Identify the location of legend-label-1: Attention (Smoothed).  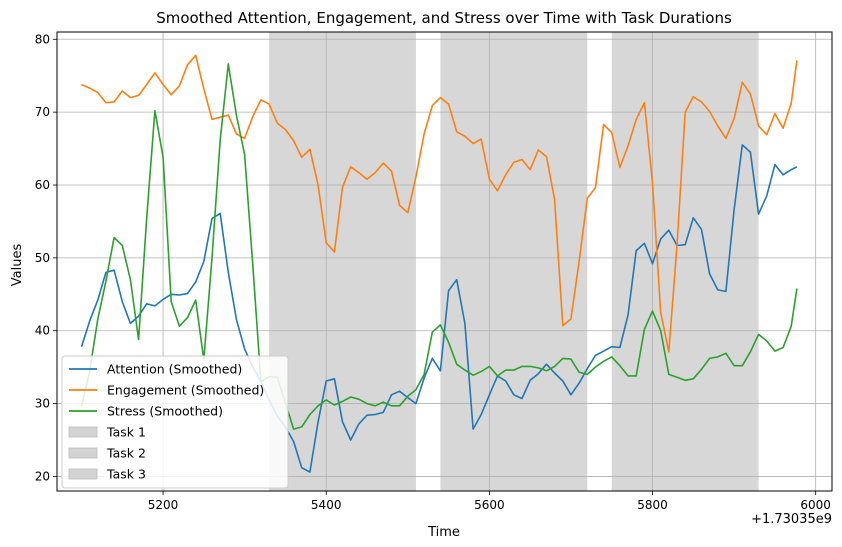
(174, 369).